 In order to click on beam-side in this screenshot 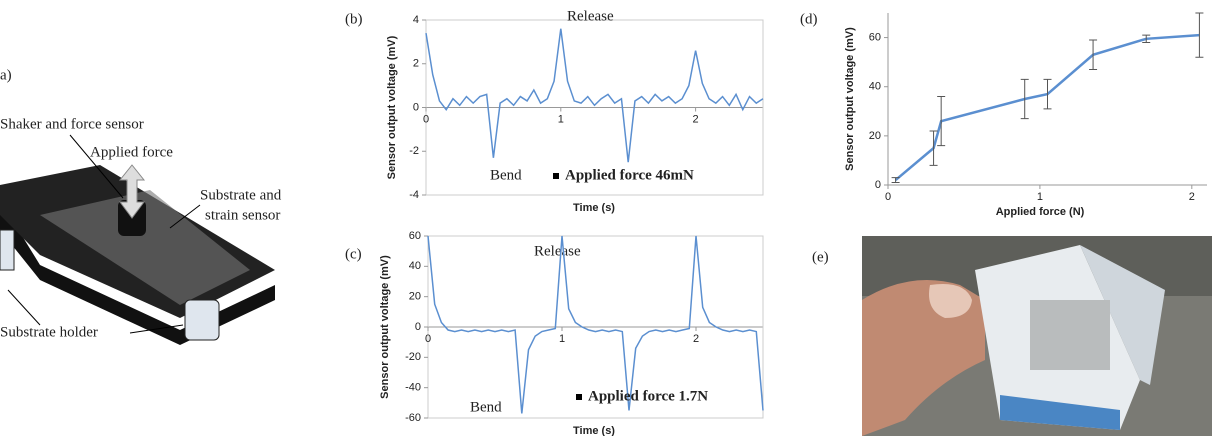, I will do `click(137, 272)`.